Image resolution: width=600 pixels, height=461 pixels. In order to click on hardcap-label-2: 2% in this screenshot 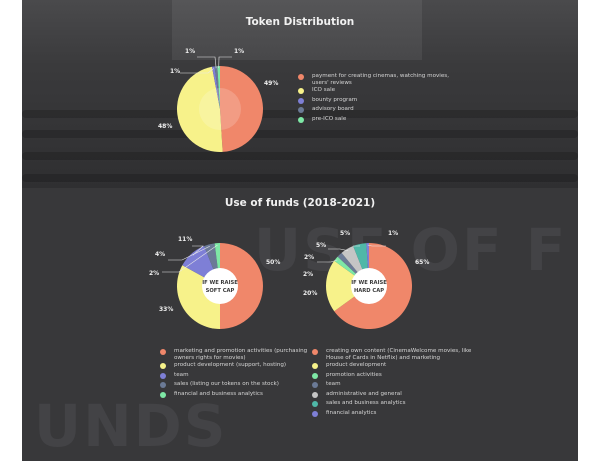, I will do `click(309, 257)`.